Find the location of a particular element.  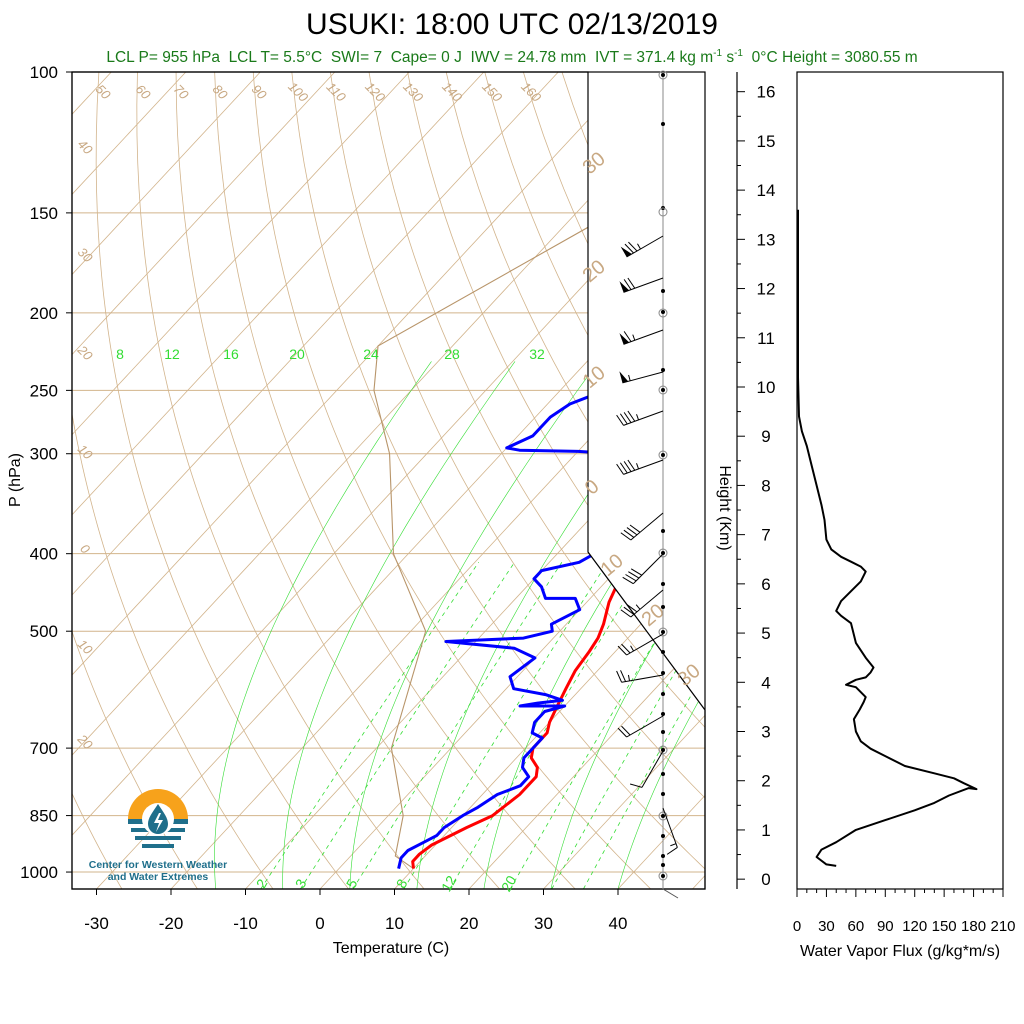

logo-line-1: Center for Western Weather is located at coordinates (158, 865).